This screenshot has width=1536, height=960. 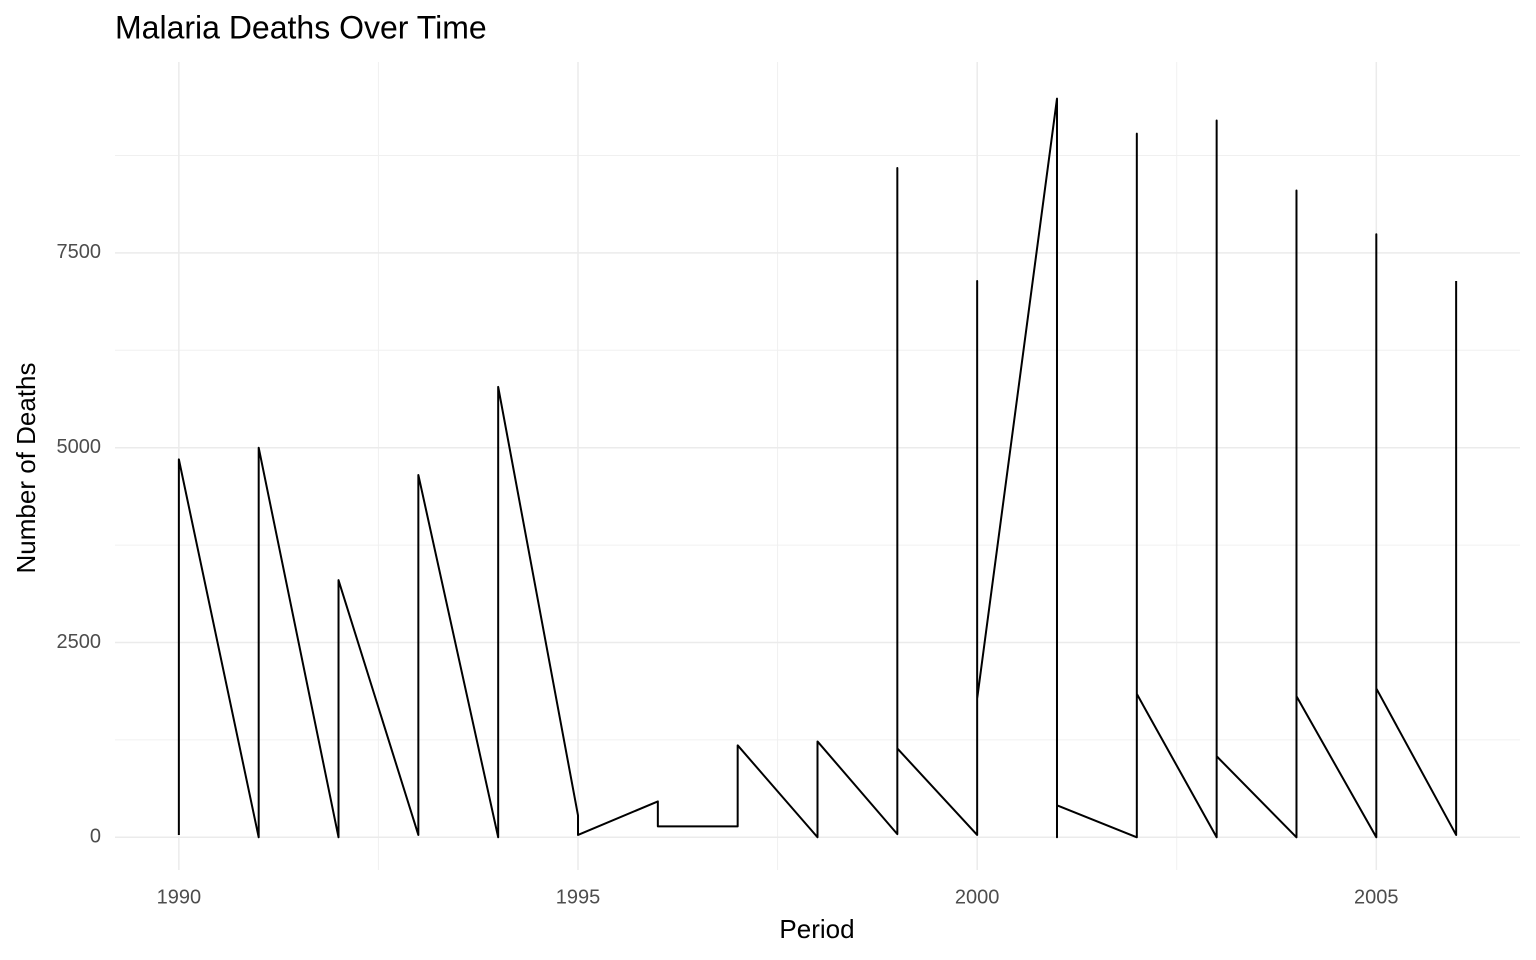 What do you see at coordinates (79, 447) in the screenshot?
I see `y-tick-label: 5000` at bounding box center [79, 447].